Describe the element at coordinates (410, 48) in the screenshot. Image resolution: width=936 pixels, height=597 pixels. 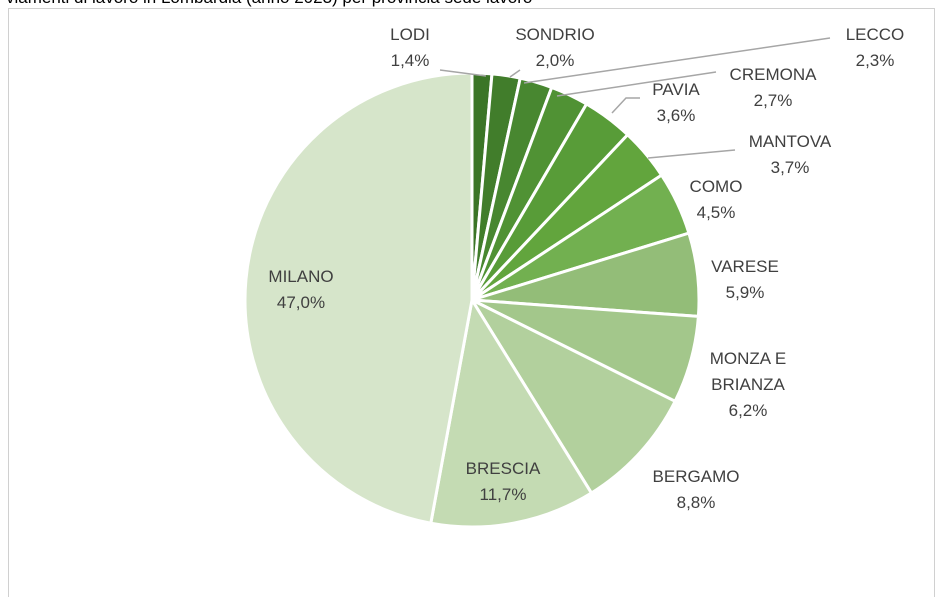
I see `data-label: LODI 1,4%` at that location.